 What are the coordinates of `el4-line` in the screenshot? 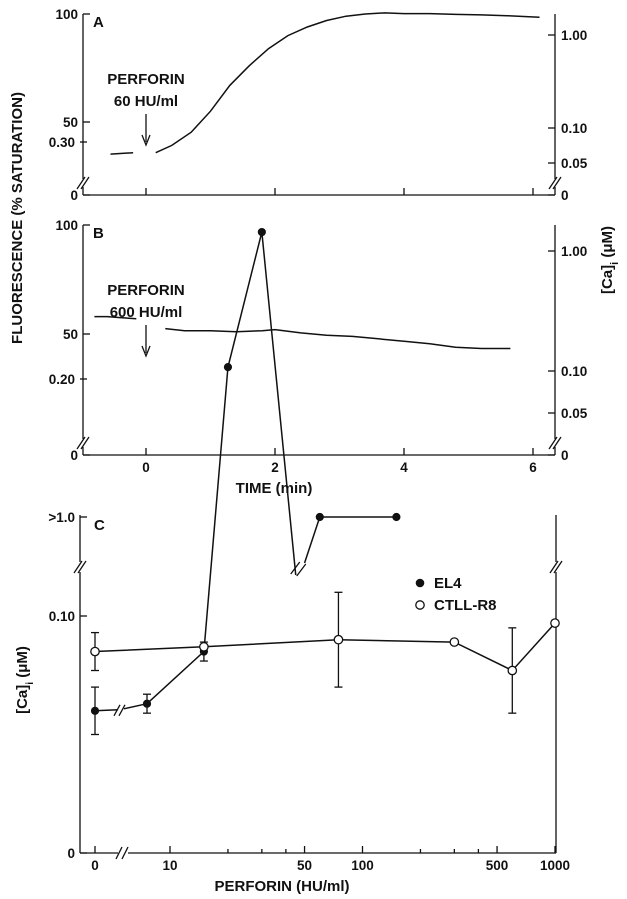 It's located at (350, 540).